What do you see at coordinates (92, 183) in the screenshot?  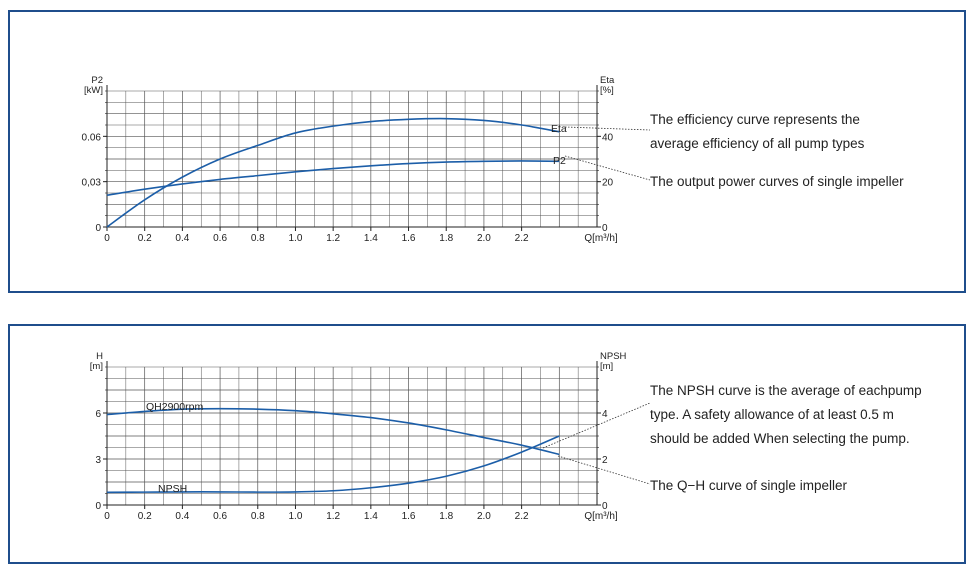 I see `left-tick-label: 0,03` at bounding box center [92, 183].